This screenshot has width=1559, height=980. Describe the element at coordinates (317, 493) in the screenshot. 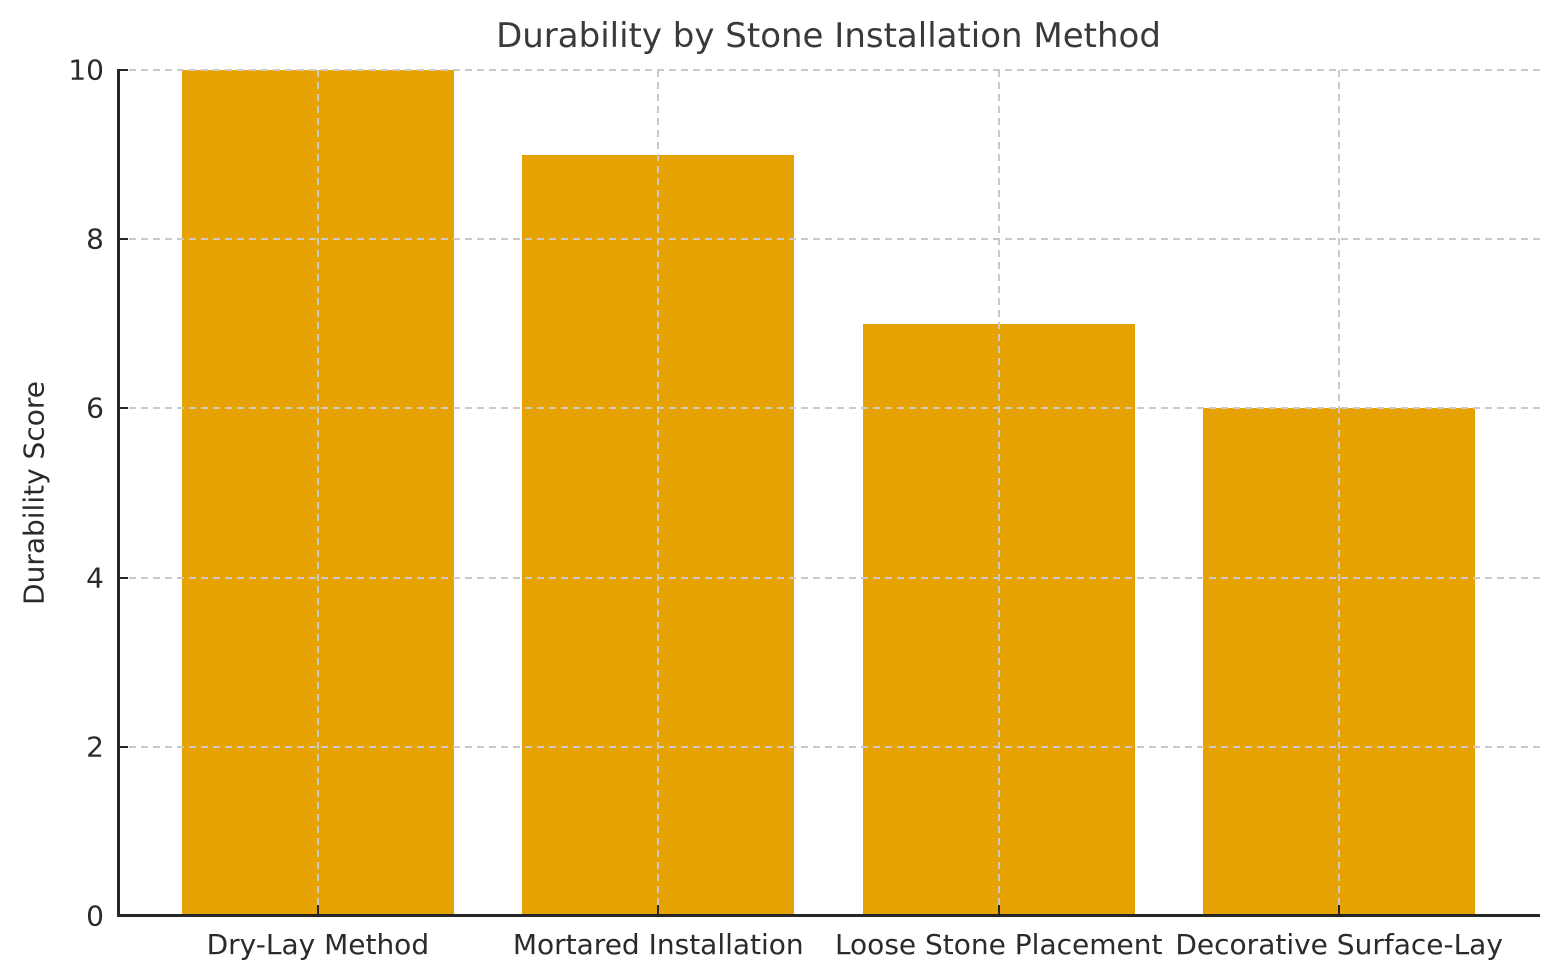

I see `gridline-x-dry-lay-method` at that location.